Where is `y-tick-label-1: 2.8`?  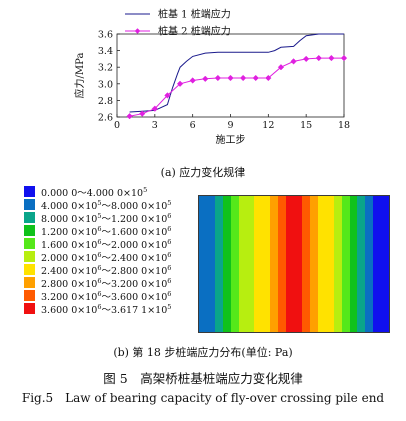 y-tick-label-1: 2.8 is located at coordinates (105, 101).